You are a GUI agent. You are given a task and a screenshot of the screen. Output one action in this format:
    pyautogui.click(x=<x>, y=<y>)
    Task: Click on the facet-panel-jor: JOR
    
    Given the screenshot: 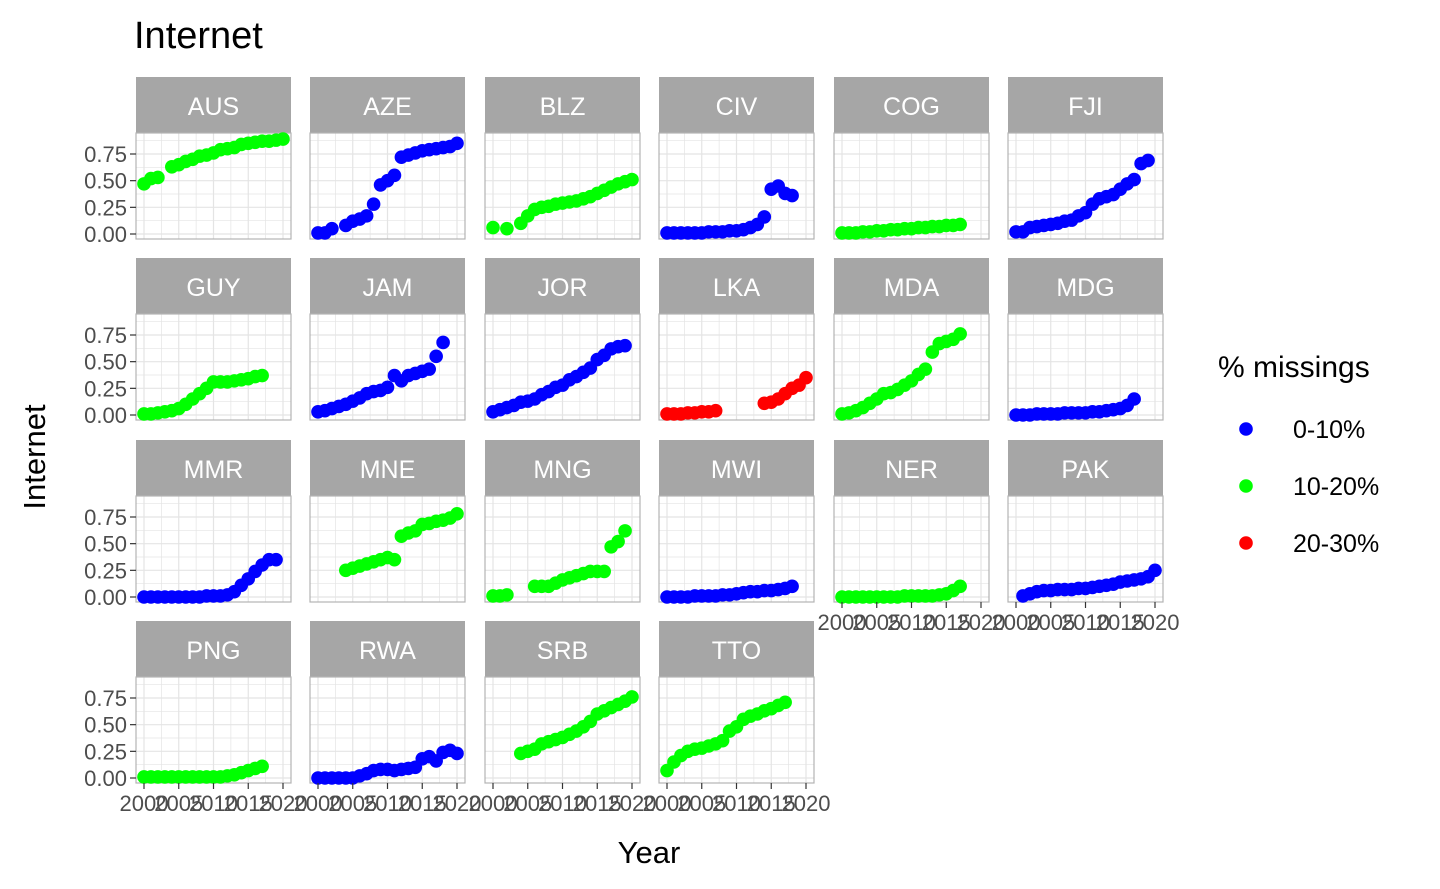 What is the action you would take?
    pyautogui.click(x=562, y=339)
    